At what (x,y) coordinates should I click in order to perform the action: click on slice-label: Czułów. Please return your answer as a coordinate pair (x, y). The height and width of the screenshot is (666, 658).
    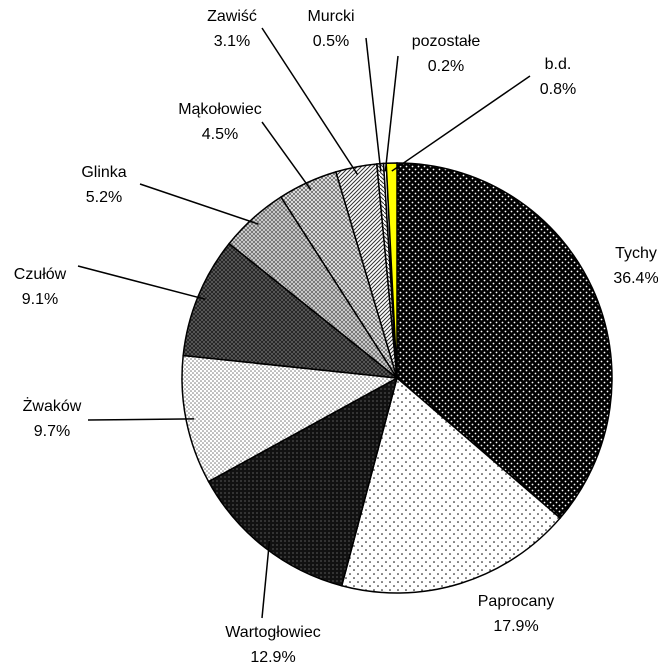
    Looking at the image, I should click on (40, 274).